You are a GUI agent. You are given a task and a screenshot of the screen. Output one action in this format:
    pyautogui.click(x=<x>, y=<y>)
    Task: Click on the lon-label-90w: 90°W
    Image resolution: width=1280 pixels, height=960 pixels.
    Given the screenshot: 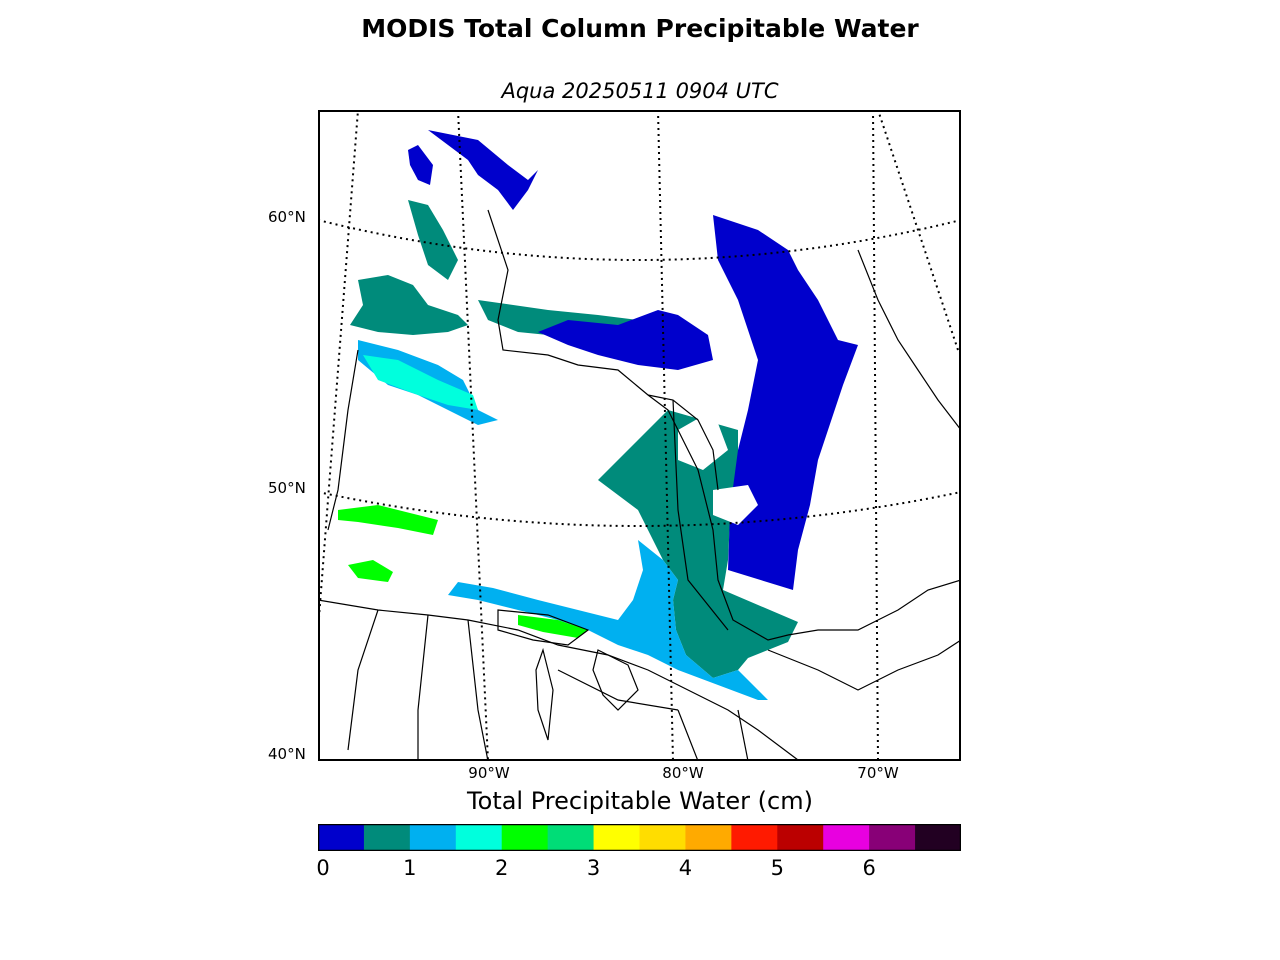 What is the action you would take?
    pyautogui.click(x=489, y=773)
    